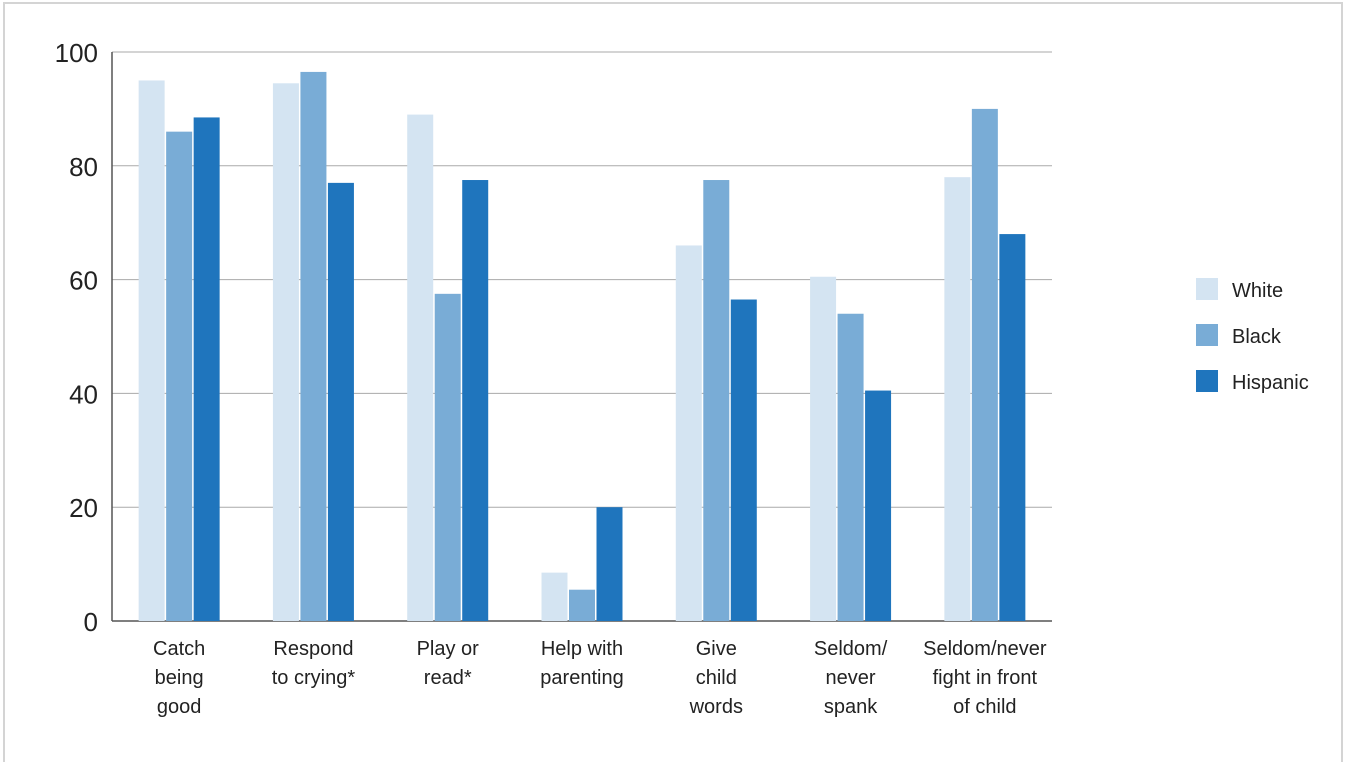 The width and height of the screenshot is (1349, 762). What do you see at coordinates (179, 649) in the screenshot?
I see `x-category-label: Catch` at bounding box center [179, 649].